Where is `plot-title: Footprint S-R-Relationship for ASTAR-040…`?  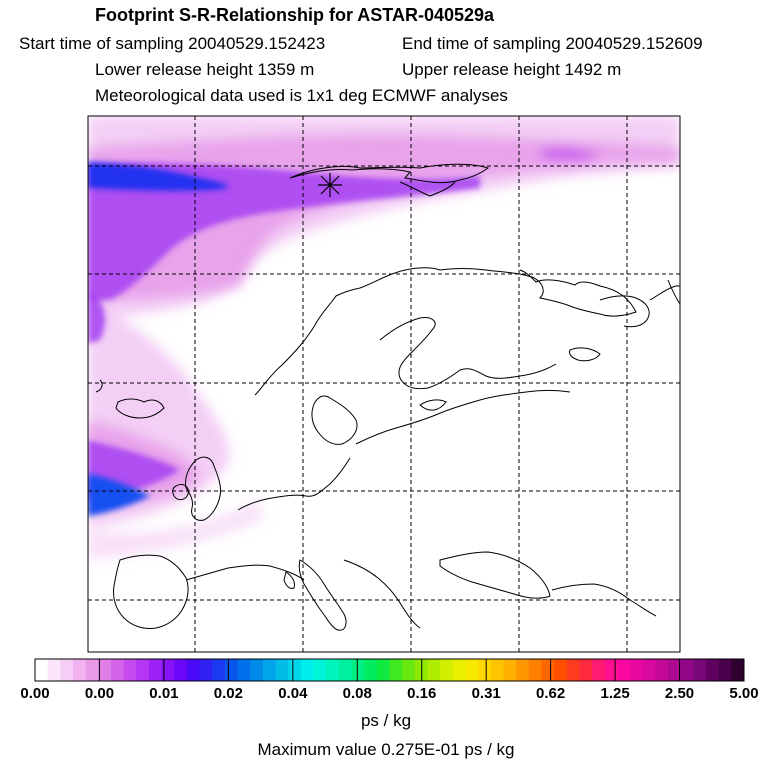 plot-title: Footprint S-R-Relationship for ASTAR-040… is located at coordinates (295, 15).